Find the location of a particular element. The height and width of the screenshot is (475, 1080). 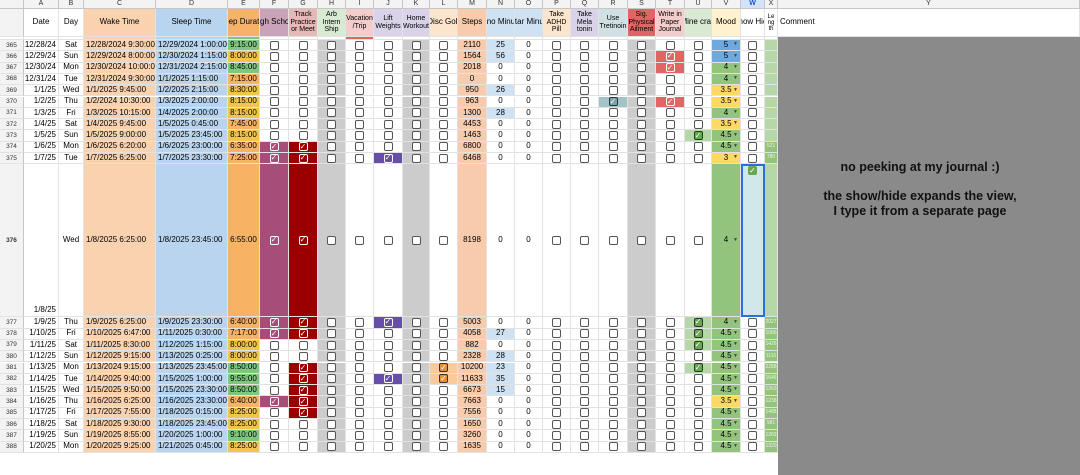

cell-disc: ✓ is located at coordinates (444, 368).